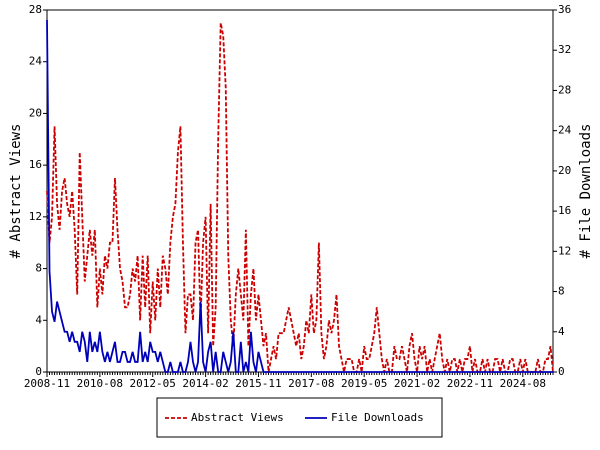 This screenshot has width=600, height=450. I want to click on x-tick-label: 2024-08, so click(523, 383).